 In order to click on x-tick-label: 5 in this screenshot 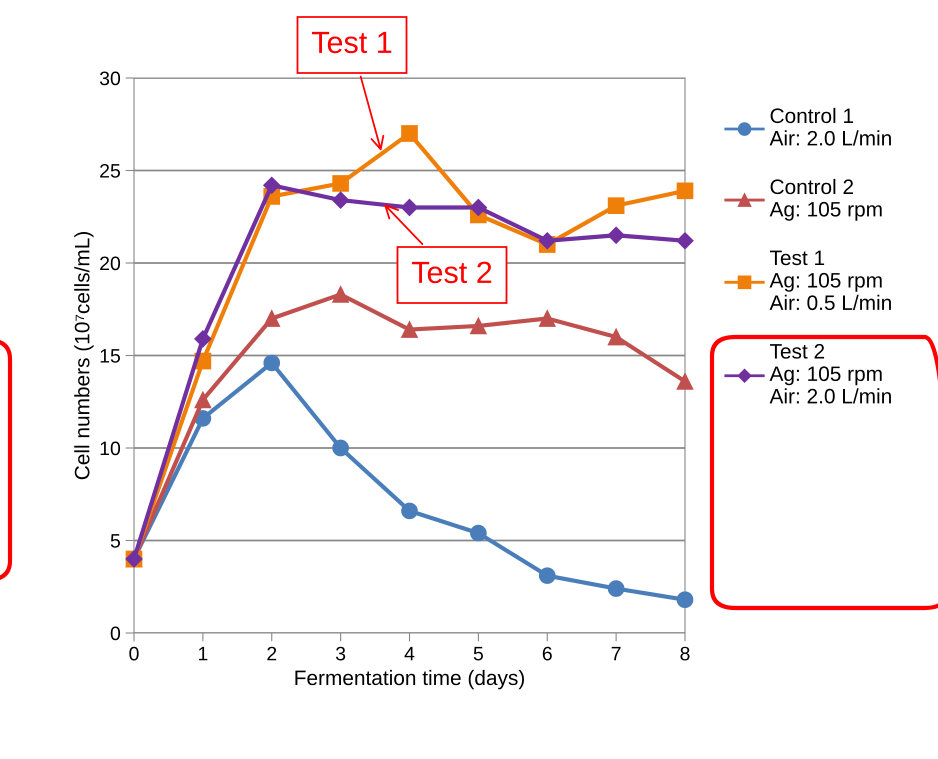, I will do `click(478, 653)`.